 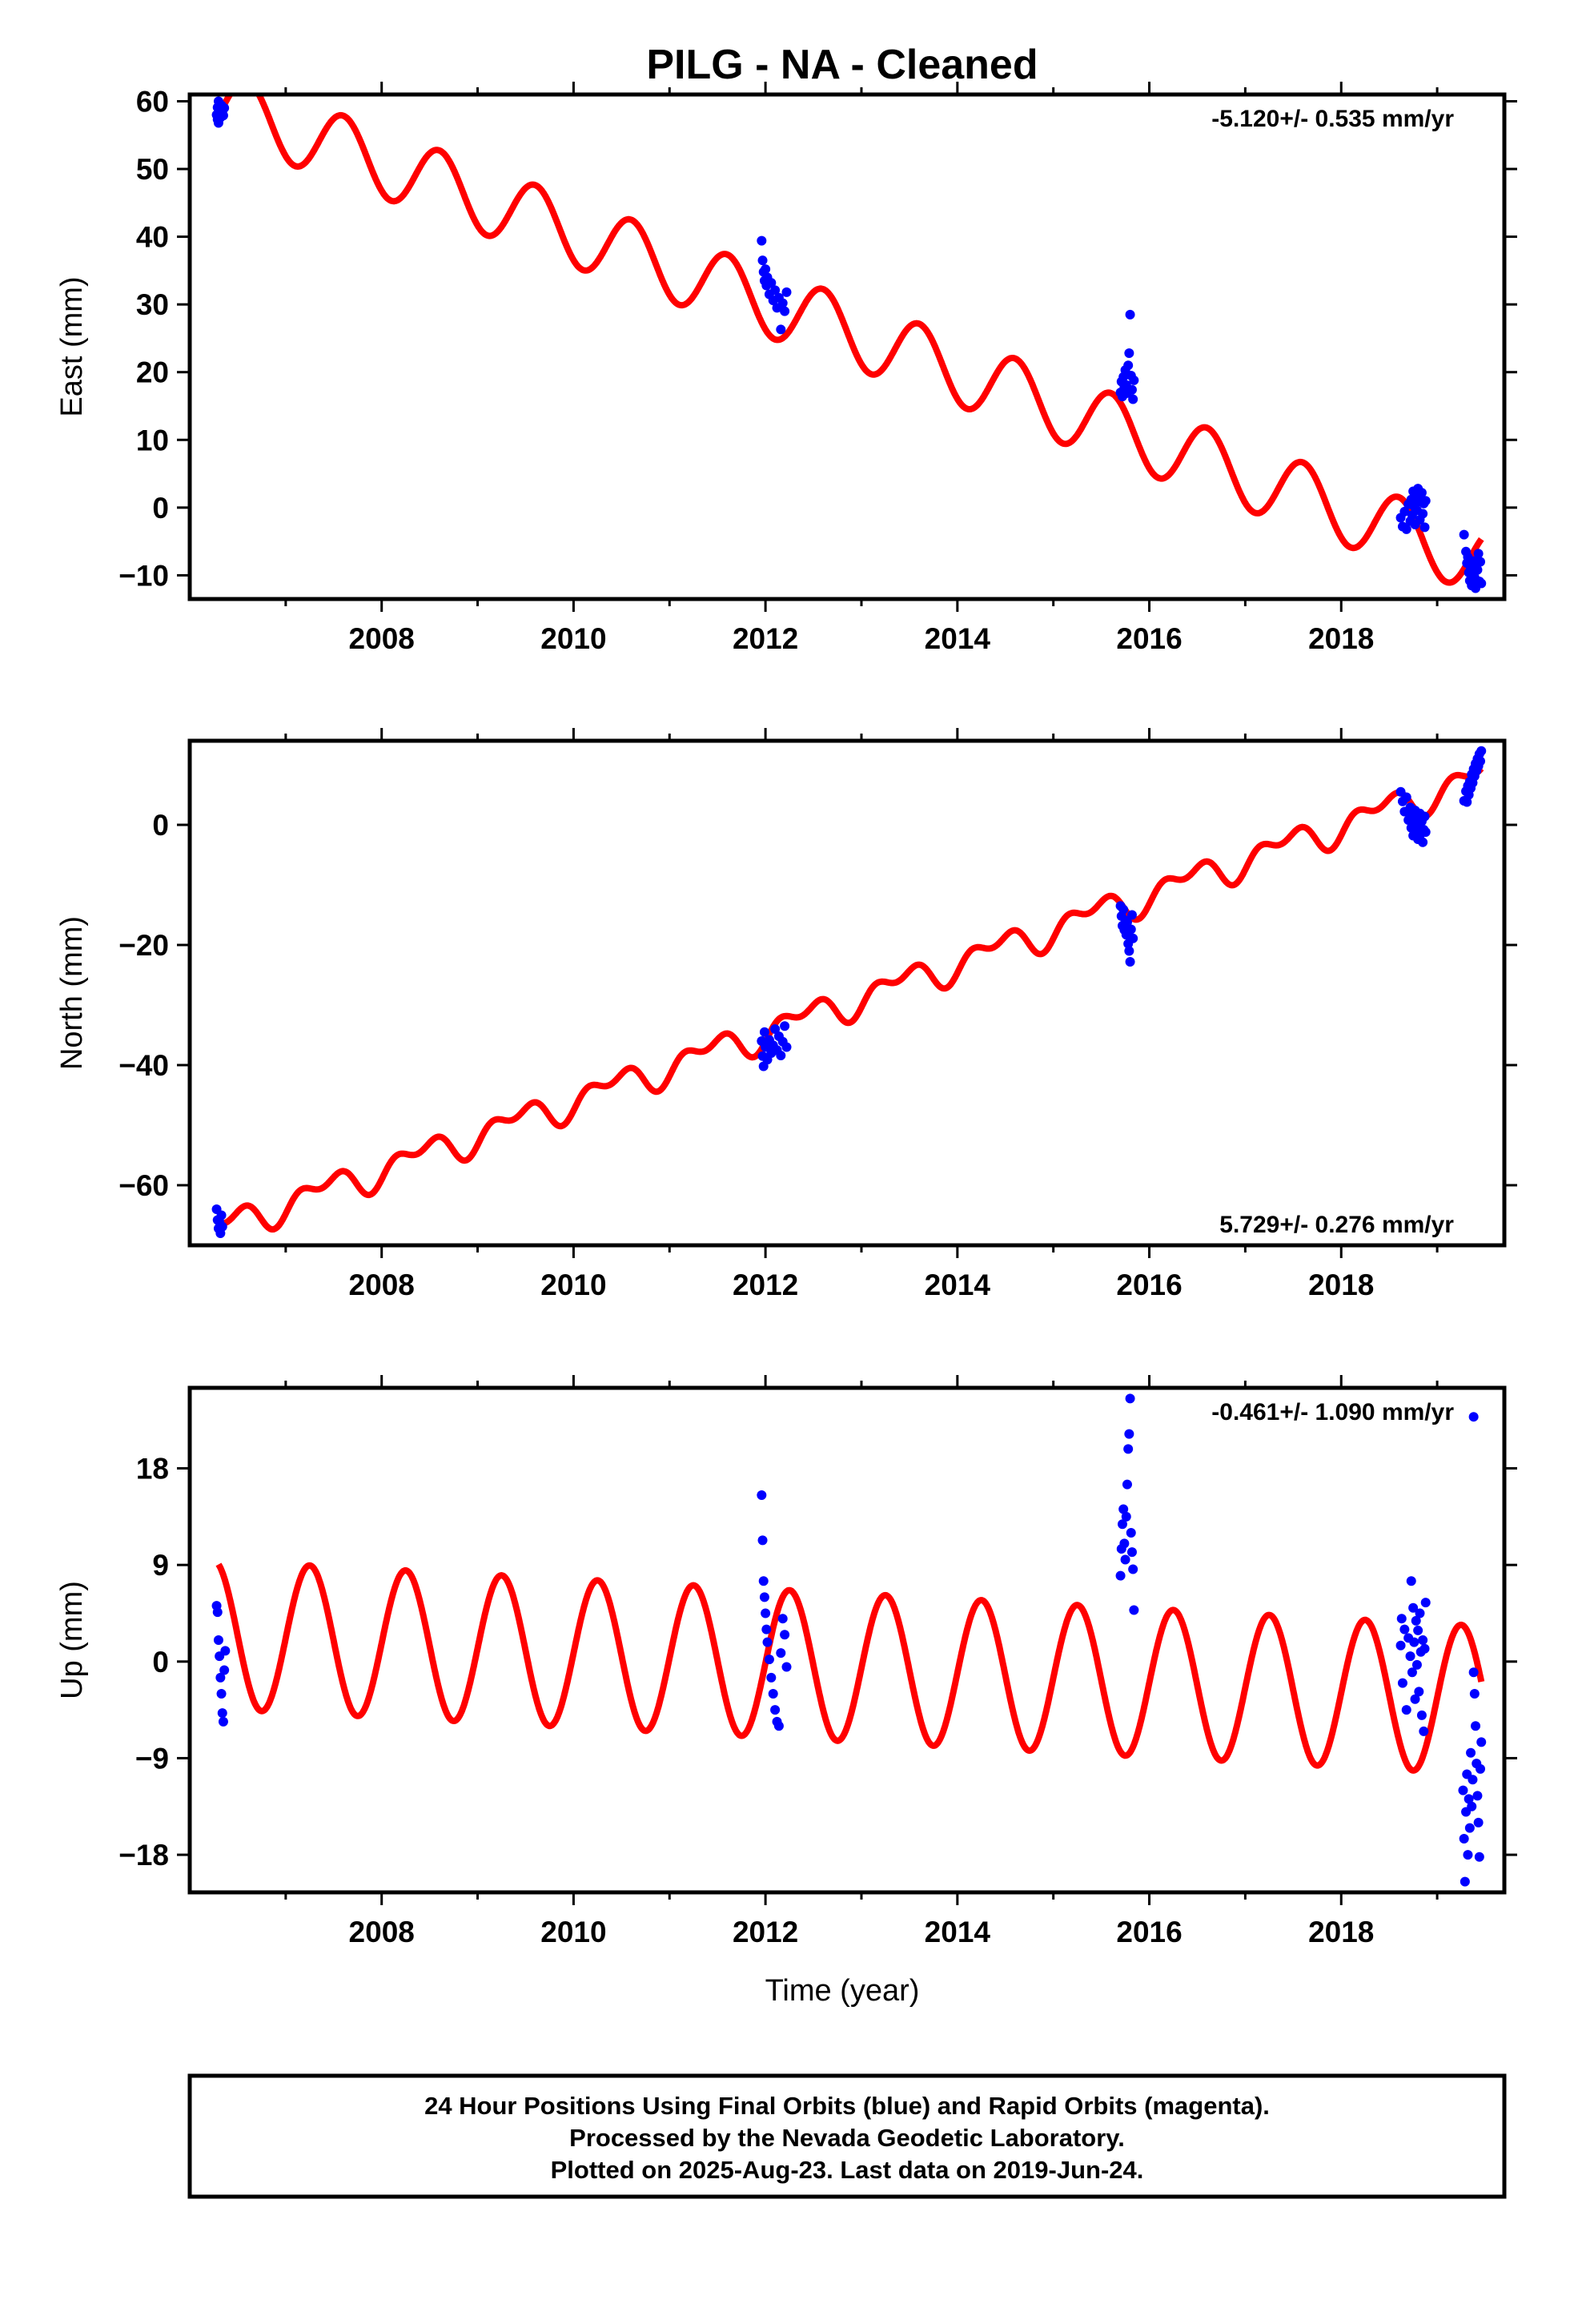 I want to click on y-tick-label: 60, so click(x=152, y=102).